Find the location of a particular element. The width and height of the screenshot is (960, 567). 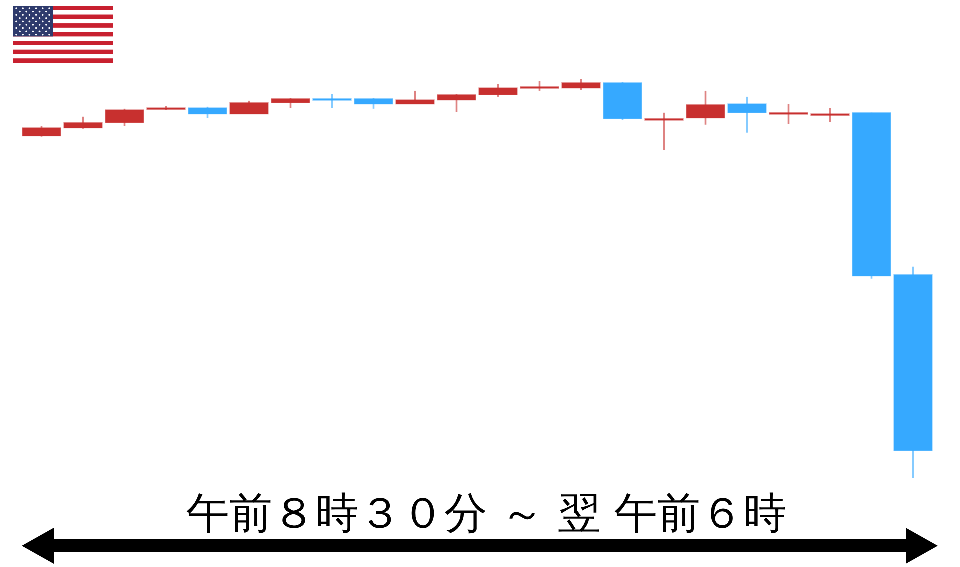

xlabel: 午前８時３０分 ～ 翌 午前６時 is located at coordinates (486, 514).